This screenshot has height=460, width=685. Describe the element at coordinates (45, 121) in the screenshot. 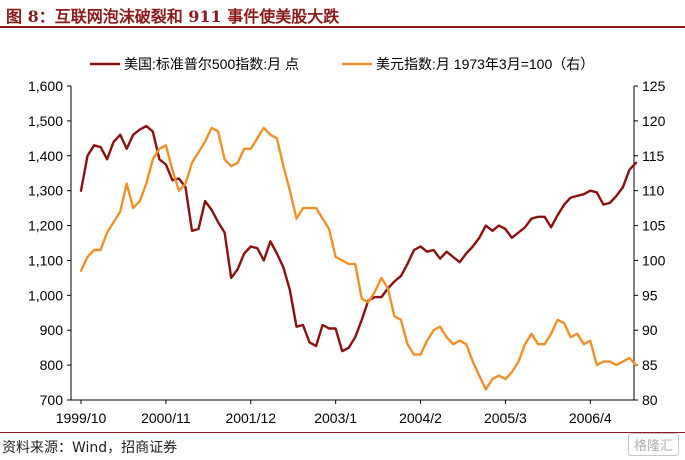

I see `left-tick-label: 1,500` at that location.